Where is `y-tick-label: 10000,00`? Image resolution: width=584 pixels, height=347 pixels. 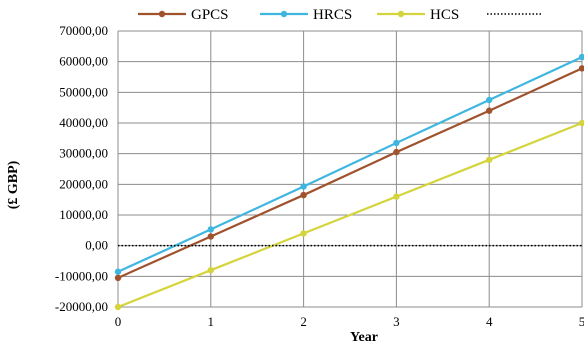 y-tick-label: 10000,00 is located at coordinates (83, 214).